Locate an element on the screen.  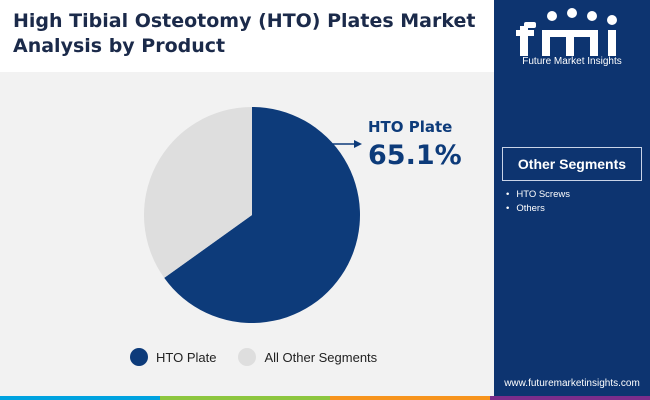
legend-item-hto-plate: HTO Plate is located at coordinates (173, 357).